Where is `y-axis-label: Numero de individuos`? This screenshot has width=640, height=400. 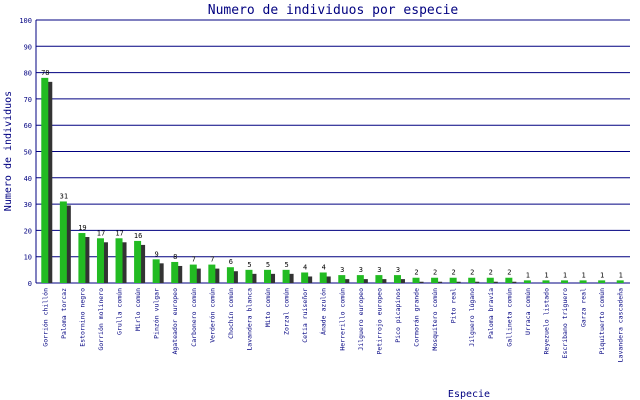
y-axis-label: Numero de individuos is located at coordinates (8, 151).